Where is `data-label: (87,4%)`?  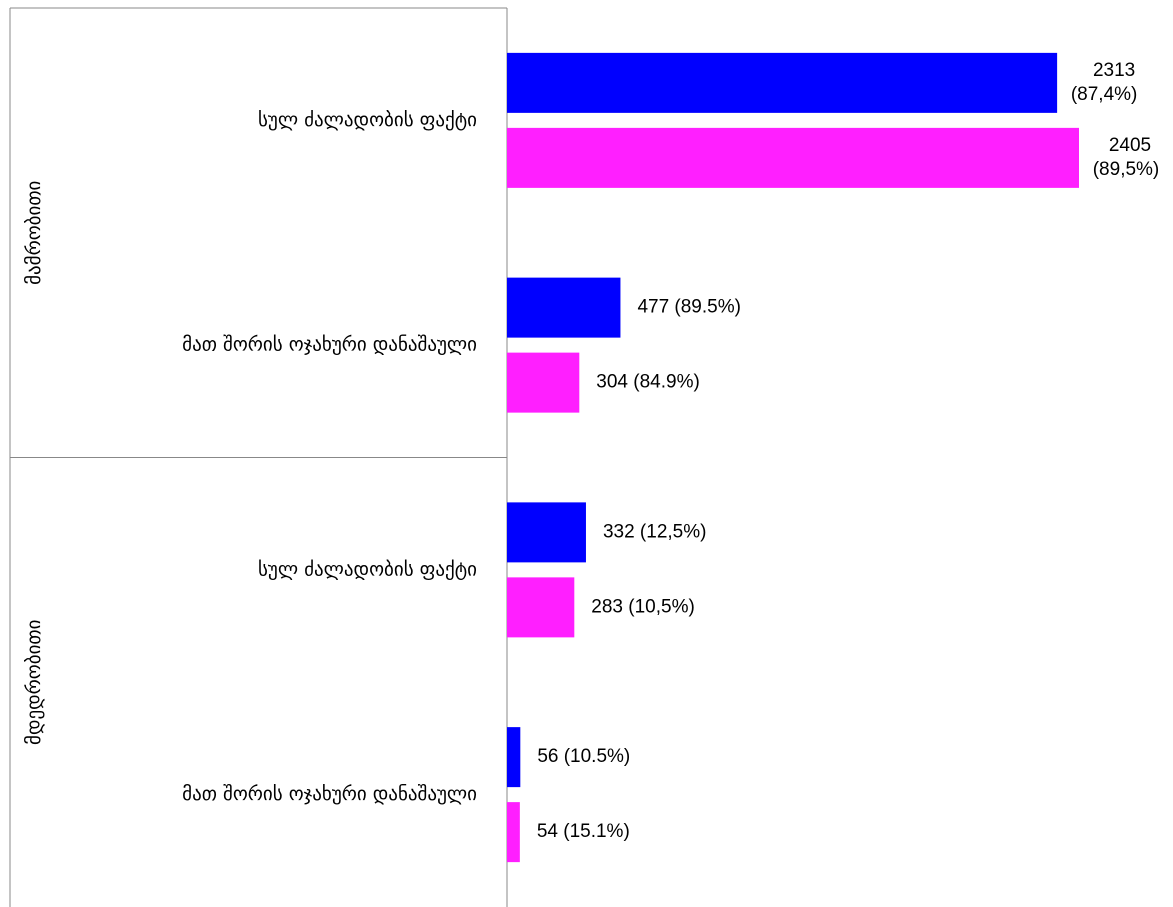
data-label: (87,4%) is located at coordinates (1104, 94).